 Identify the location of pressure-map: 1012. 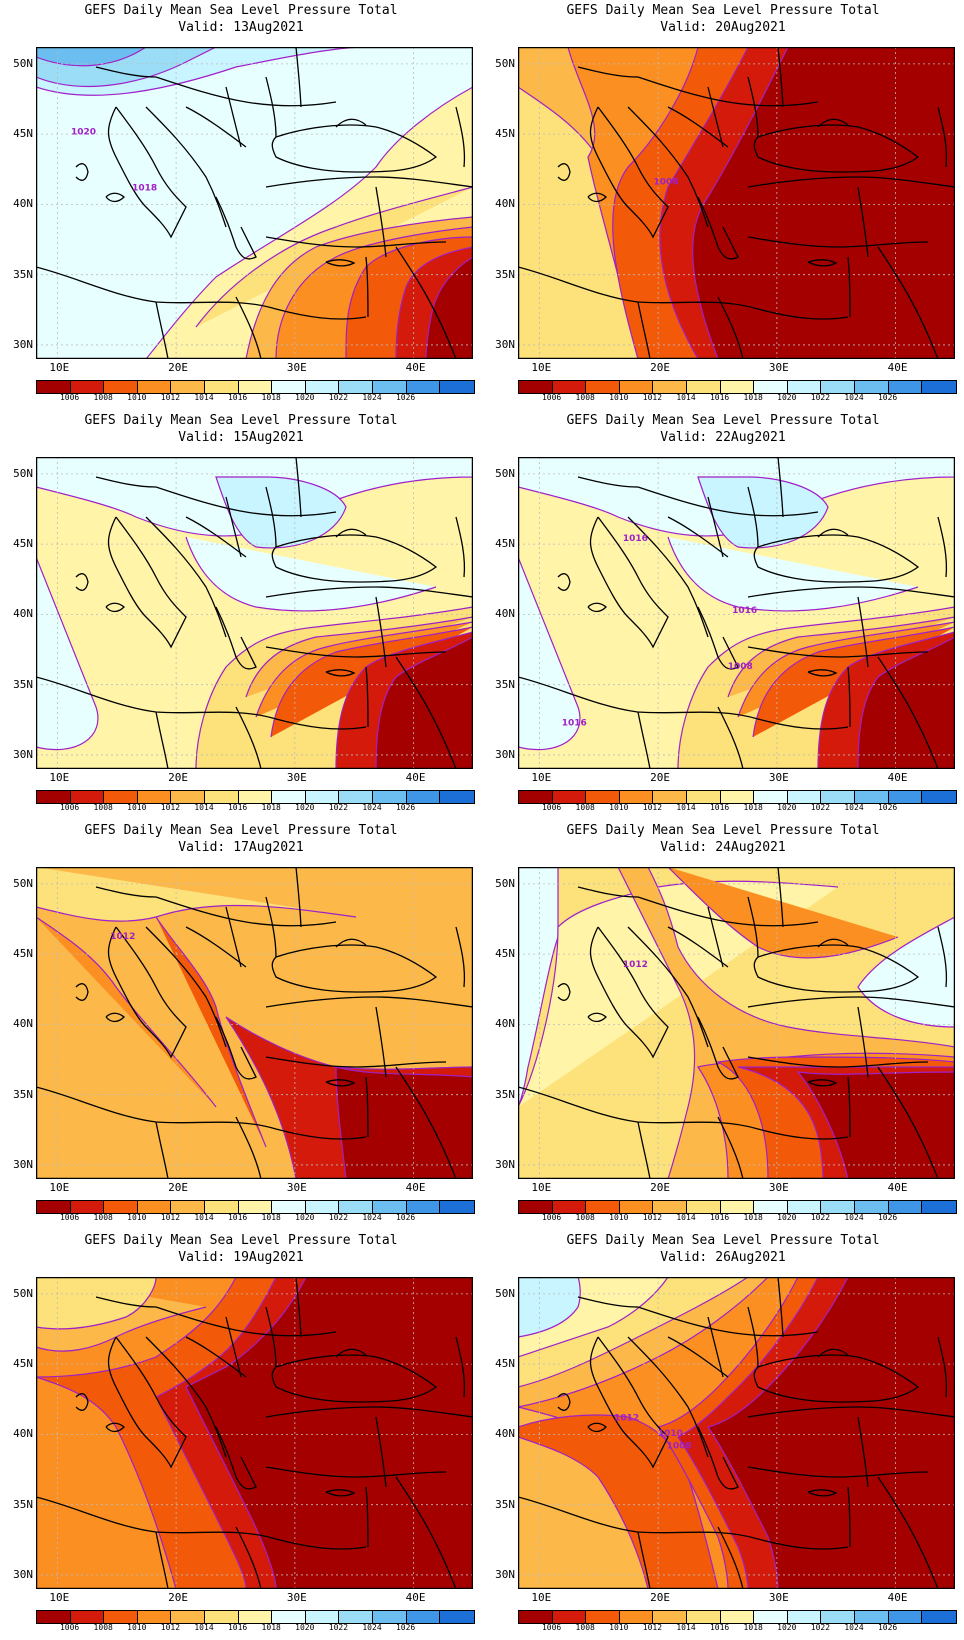
(254, 1023).